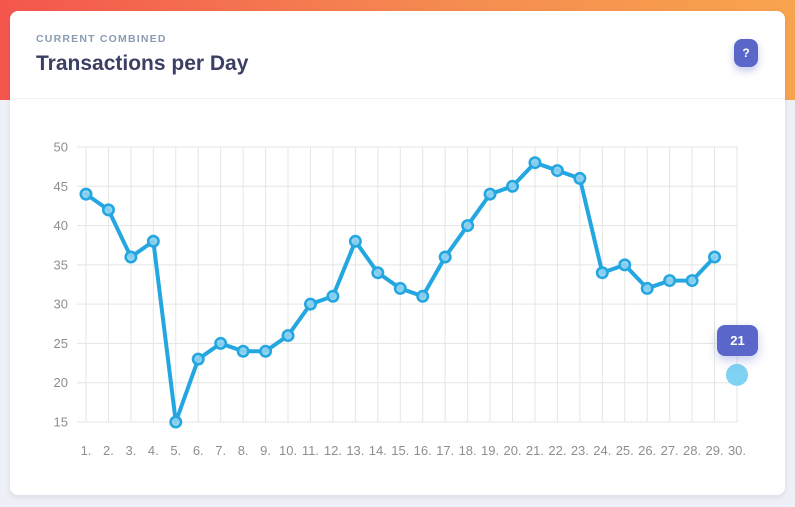  Describe the element at coordinates (142, 63) in the screenshot. I see `page-title: Transactions per Day` at that location.